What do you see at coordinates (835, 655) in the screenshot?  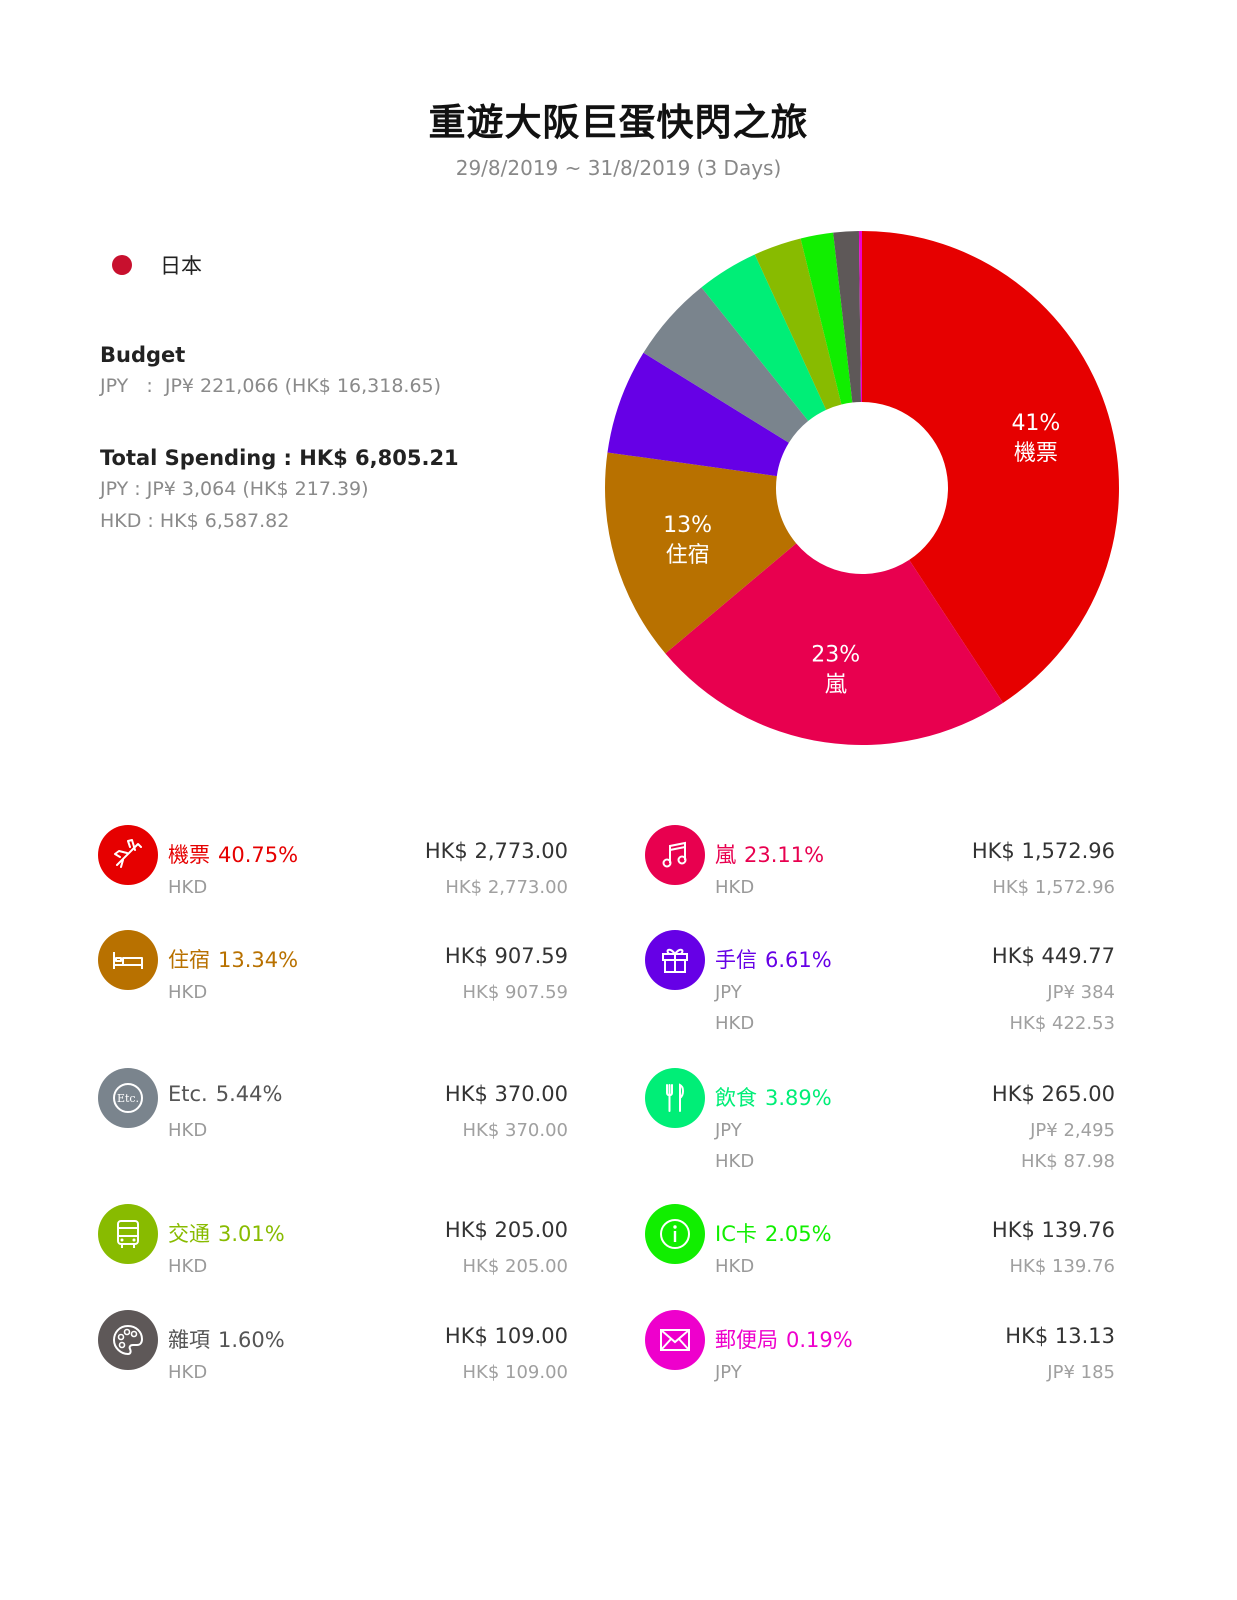 I see `pie-slice-percent-label: 23%` at bounding box center [835, 655].